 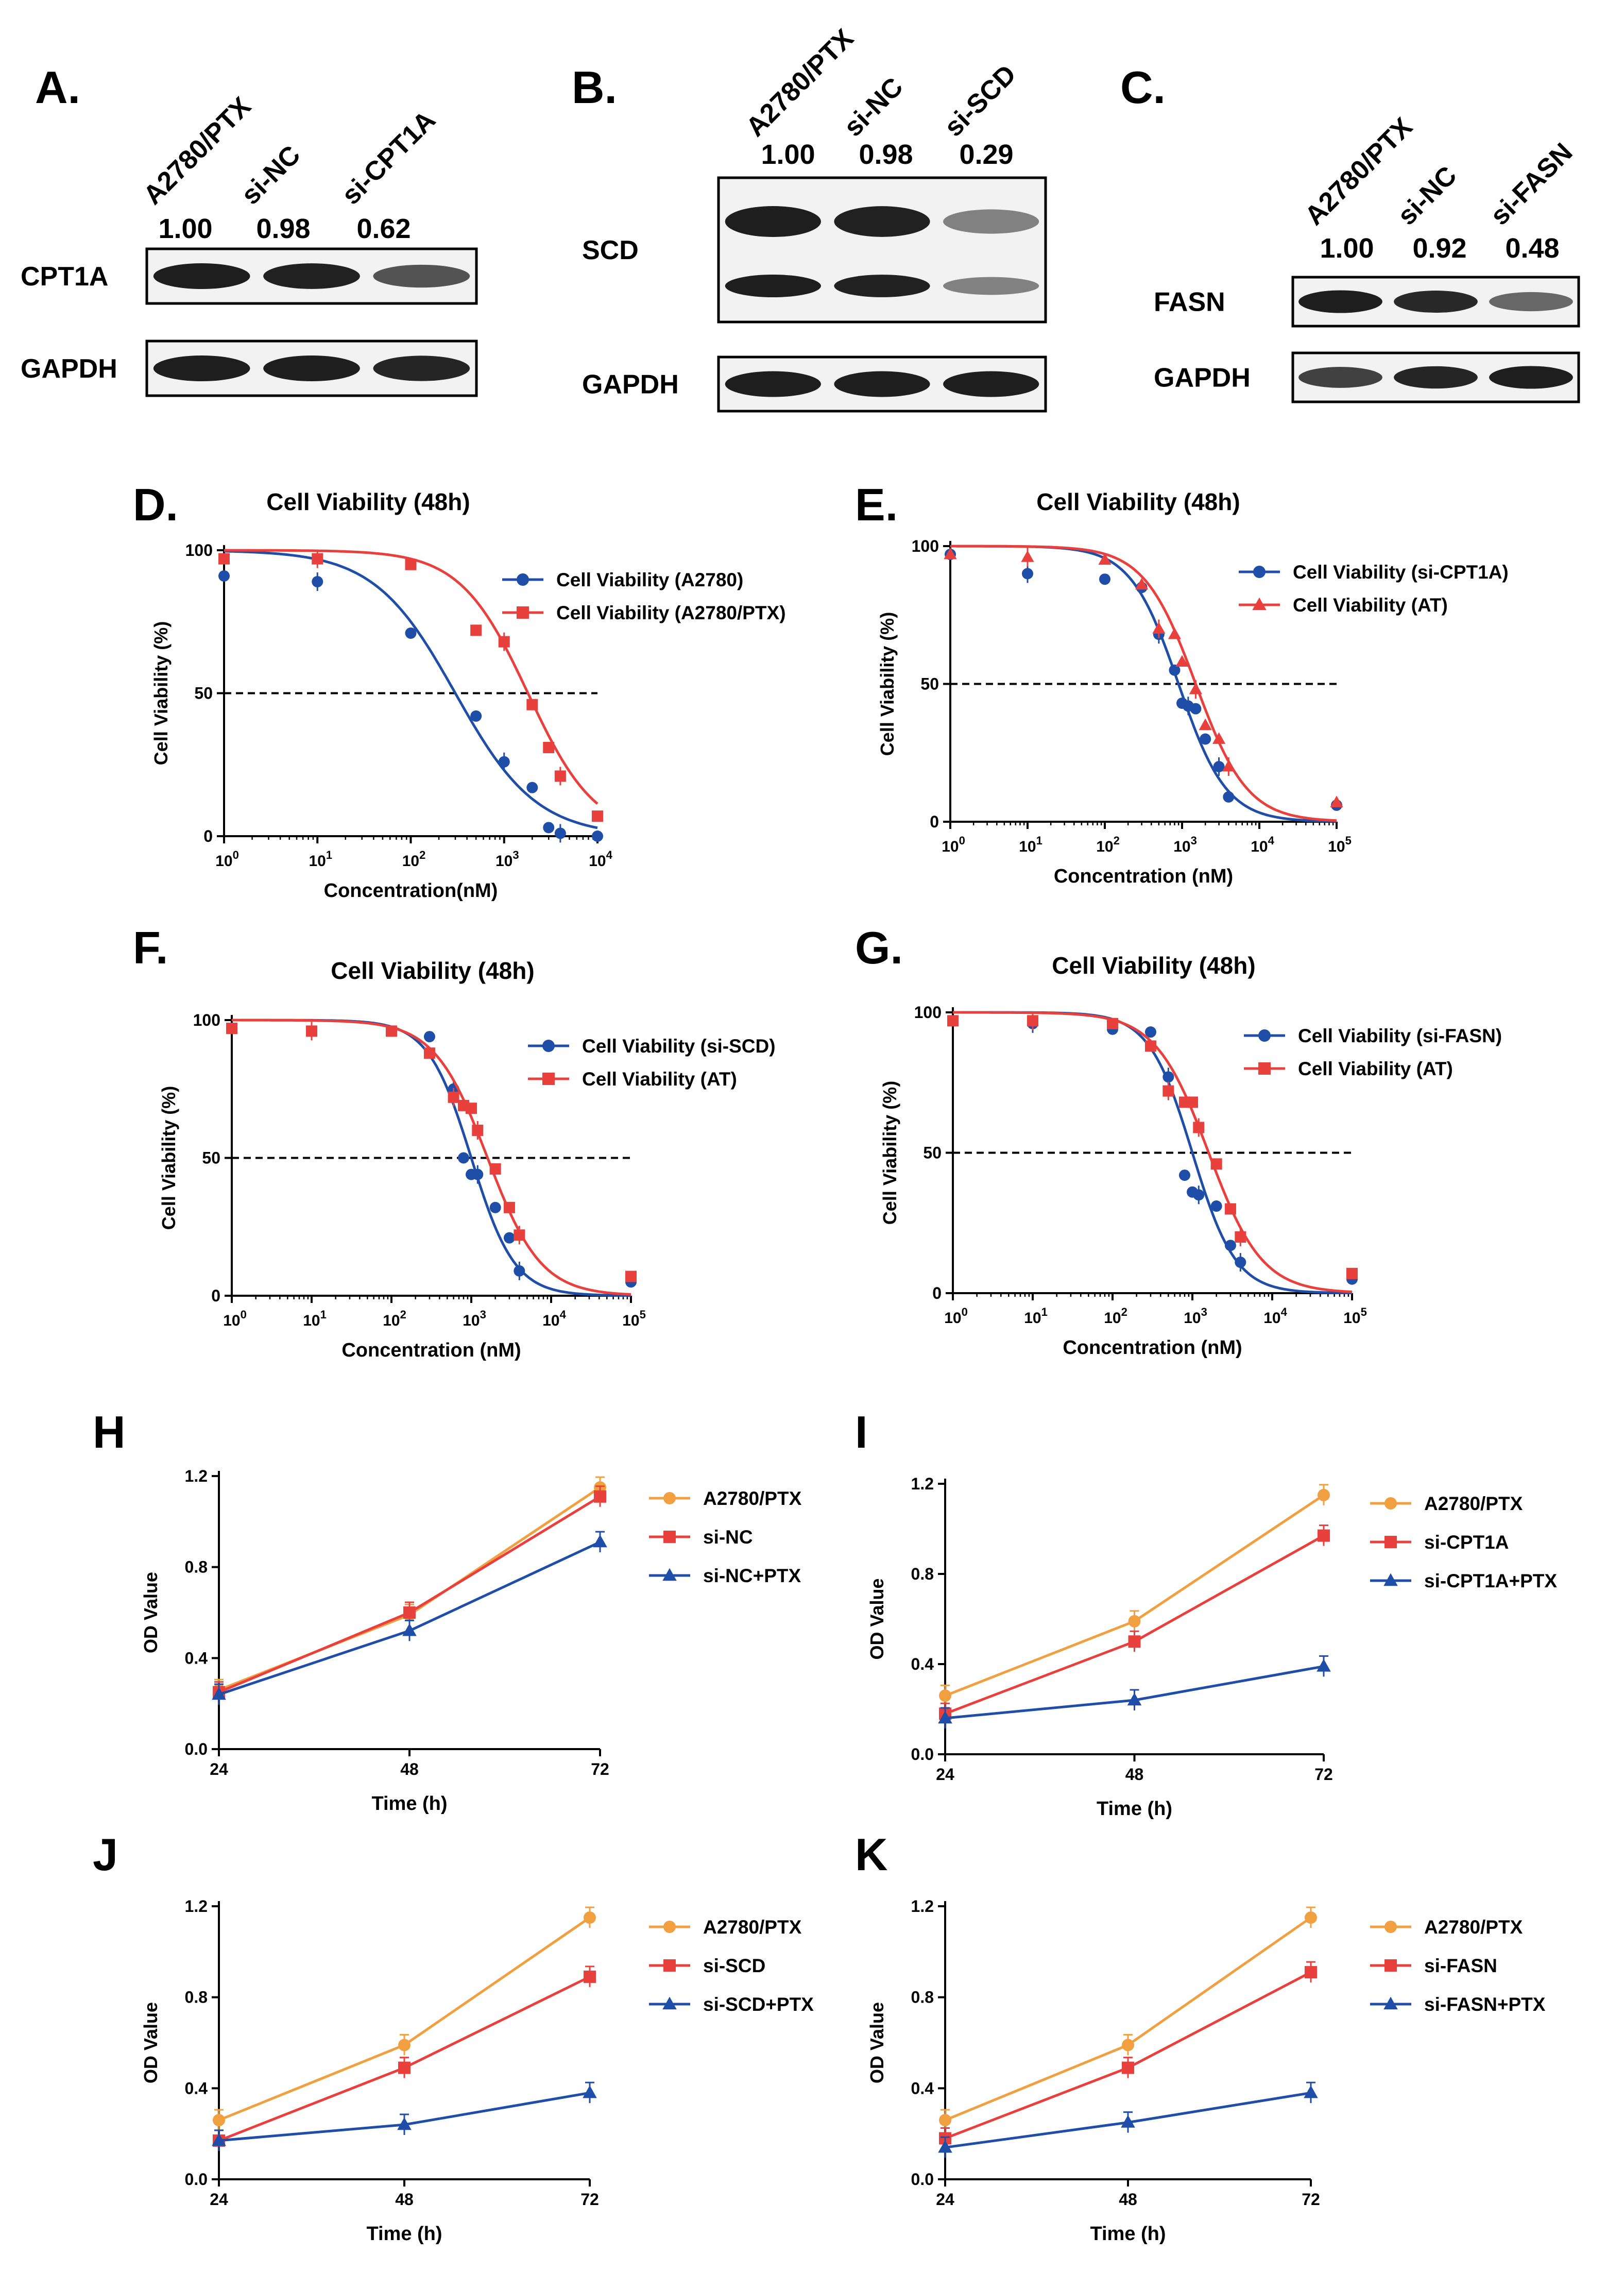 I want to click on blot-row-label: GAPDH, so click(x=69, y=369).